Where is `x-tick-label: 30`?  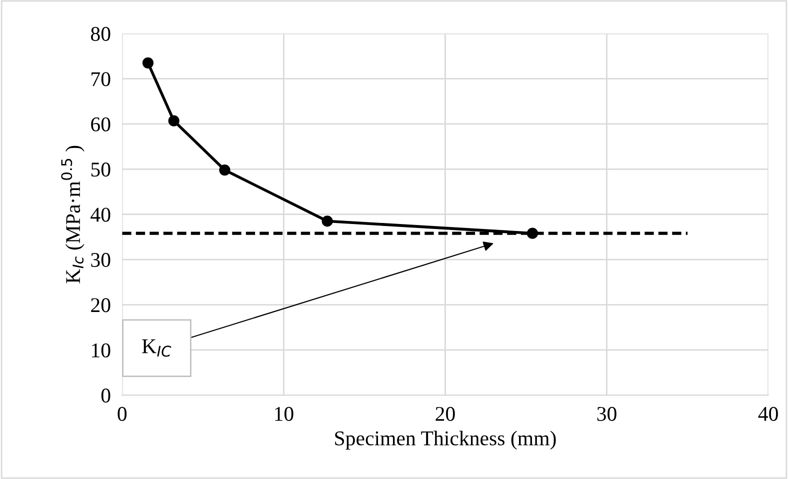 x-tick-label: 30 is located at coordinates (606, 413).